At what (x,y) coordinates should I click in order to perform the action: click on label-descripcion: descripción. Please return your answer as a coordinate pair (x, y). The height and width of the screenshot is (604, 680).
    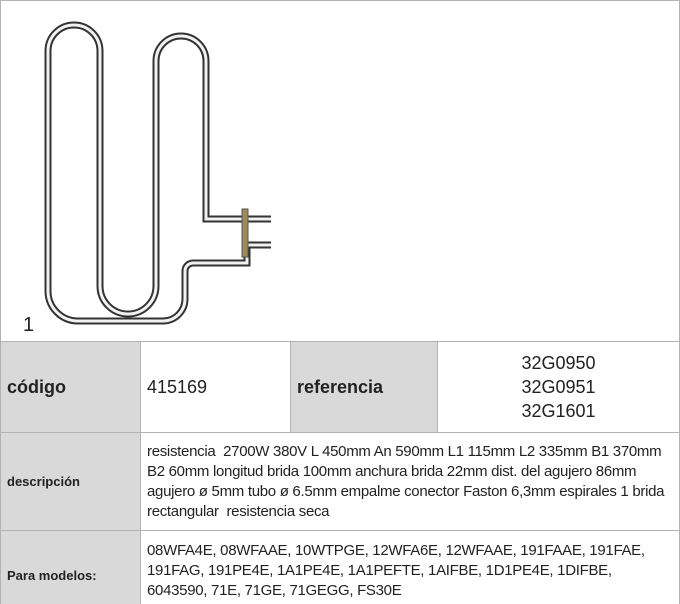
    Looking at the image, I should click on (70, 481).